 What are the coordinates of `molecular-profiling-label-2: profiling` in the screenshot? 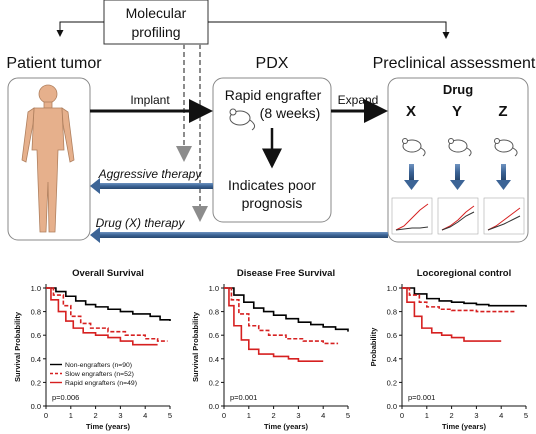 It's located at (155, 32).